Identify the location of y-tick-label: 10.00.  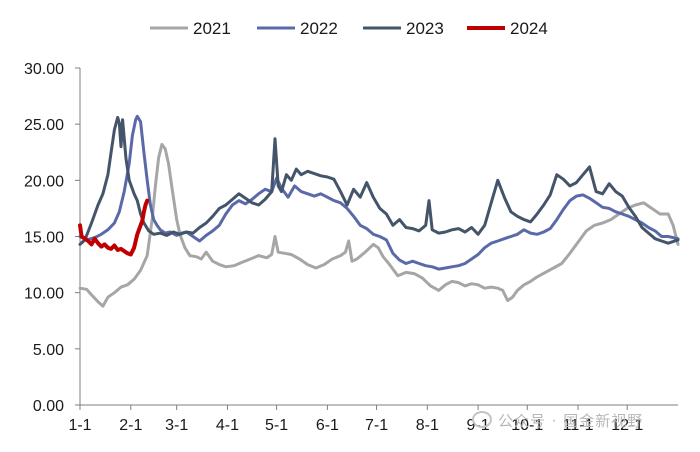
(44, 294).